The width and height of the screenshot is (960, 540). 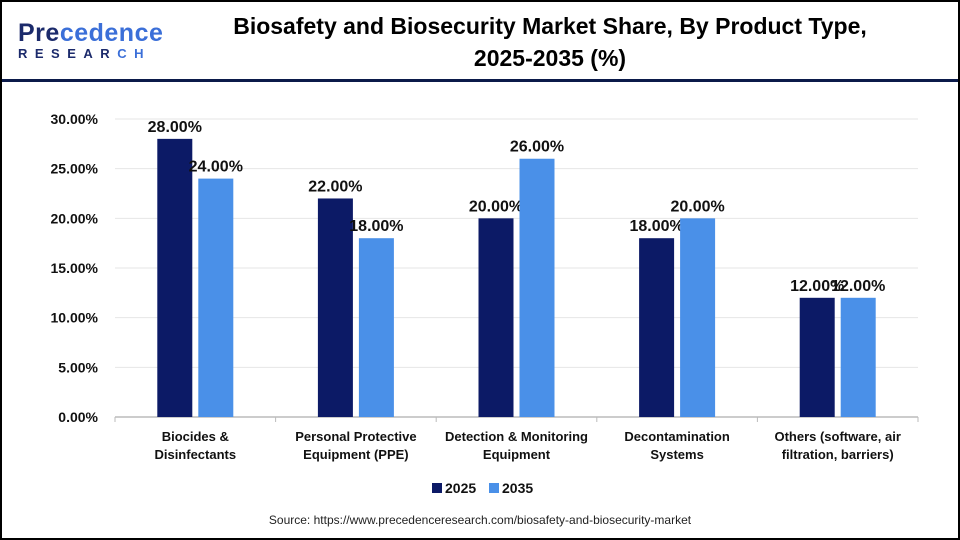 I want to click on legend-swatch-2025, so click(x=437, y=488).